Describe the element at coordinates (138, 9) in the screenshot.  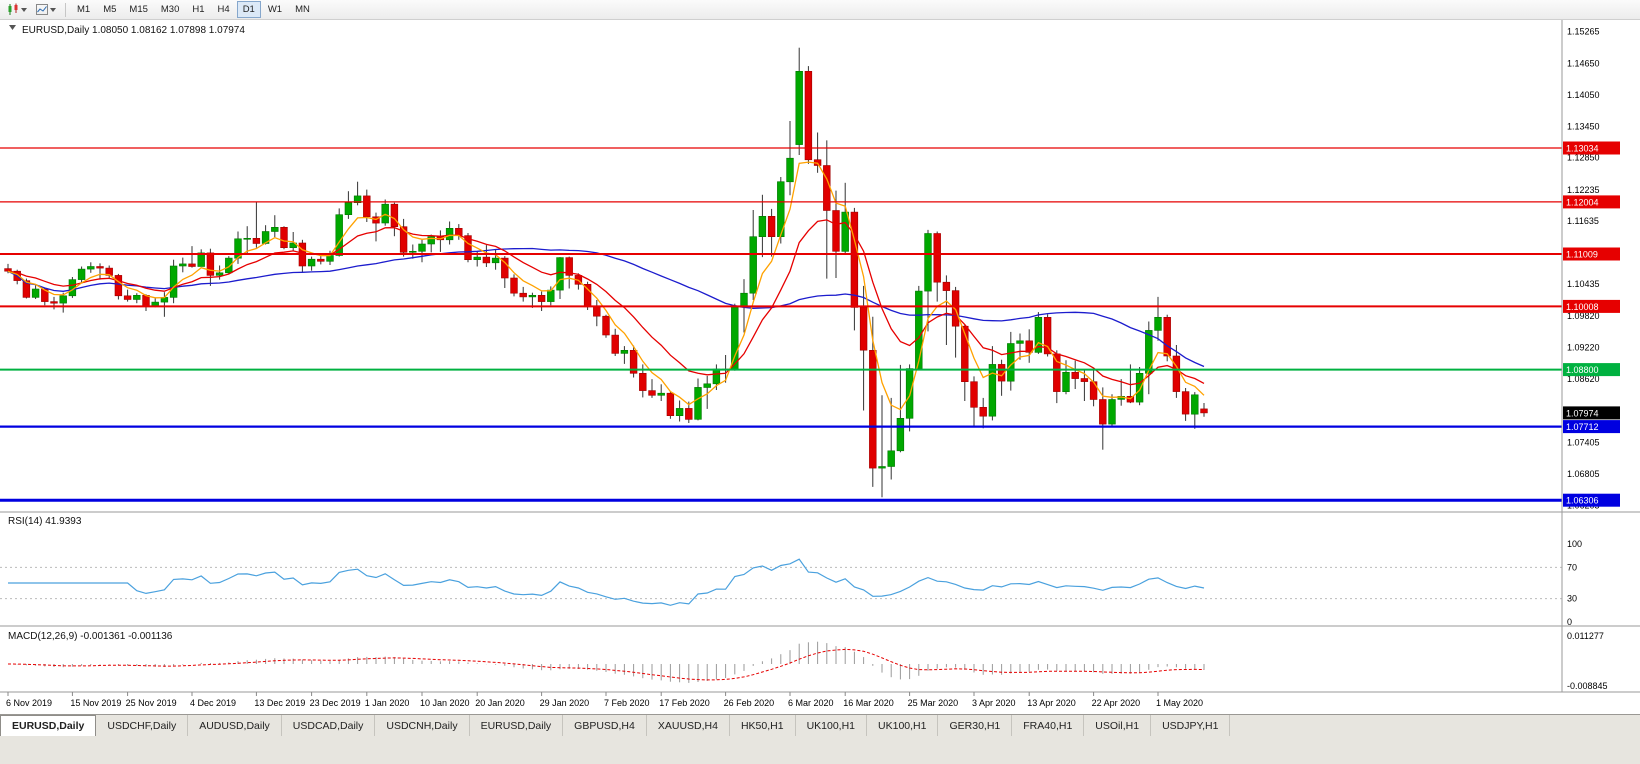
I see `timeframe-button-m15: M15` at that location.